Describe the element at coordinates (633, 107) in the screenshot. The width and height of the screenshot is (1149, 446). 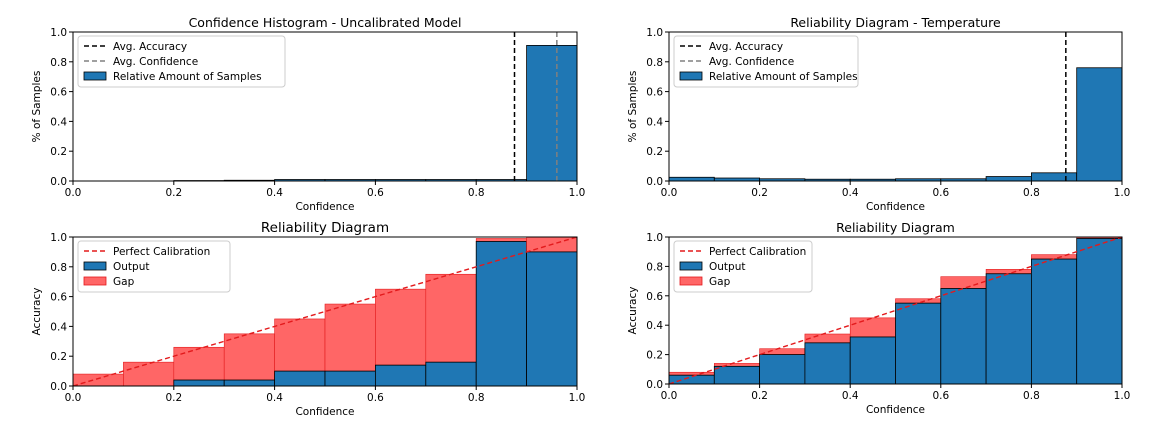
I see `y-axis-label: % of Samples` at that location.